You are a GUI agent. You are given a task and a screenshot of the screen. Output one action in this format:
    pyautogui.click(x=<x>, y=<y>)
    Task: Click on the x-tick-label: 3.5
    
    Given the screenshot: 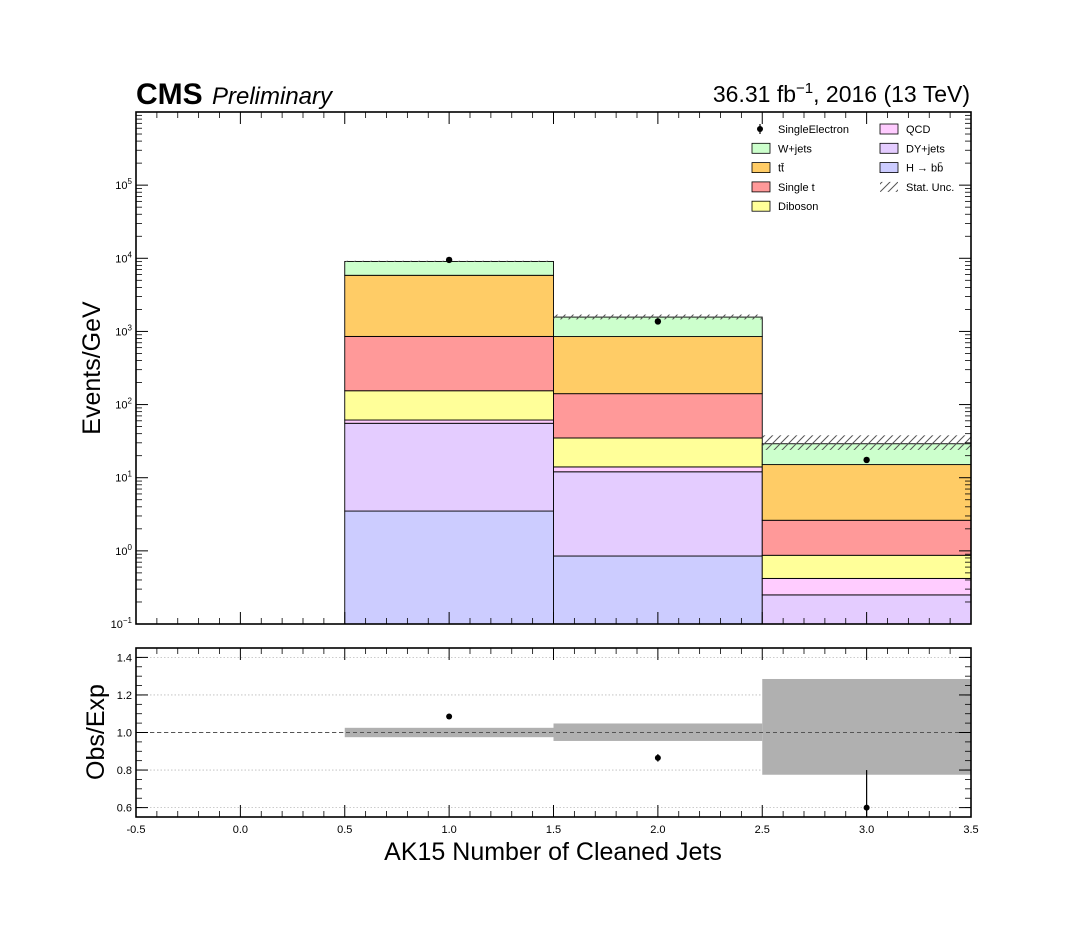 What is the action you would take?
    pyautogui.click(x=970, y=830)
    